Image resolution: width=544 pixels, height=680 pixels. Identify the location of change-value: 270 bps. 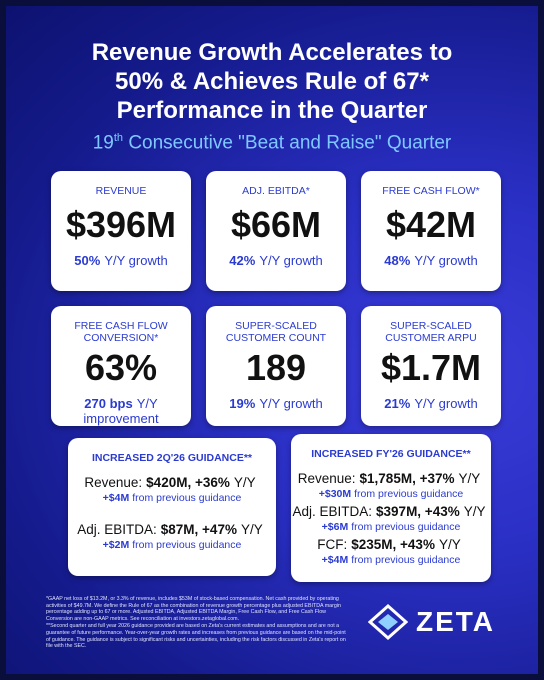
(108, 403).